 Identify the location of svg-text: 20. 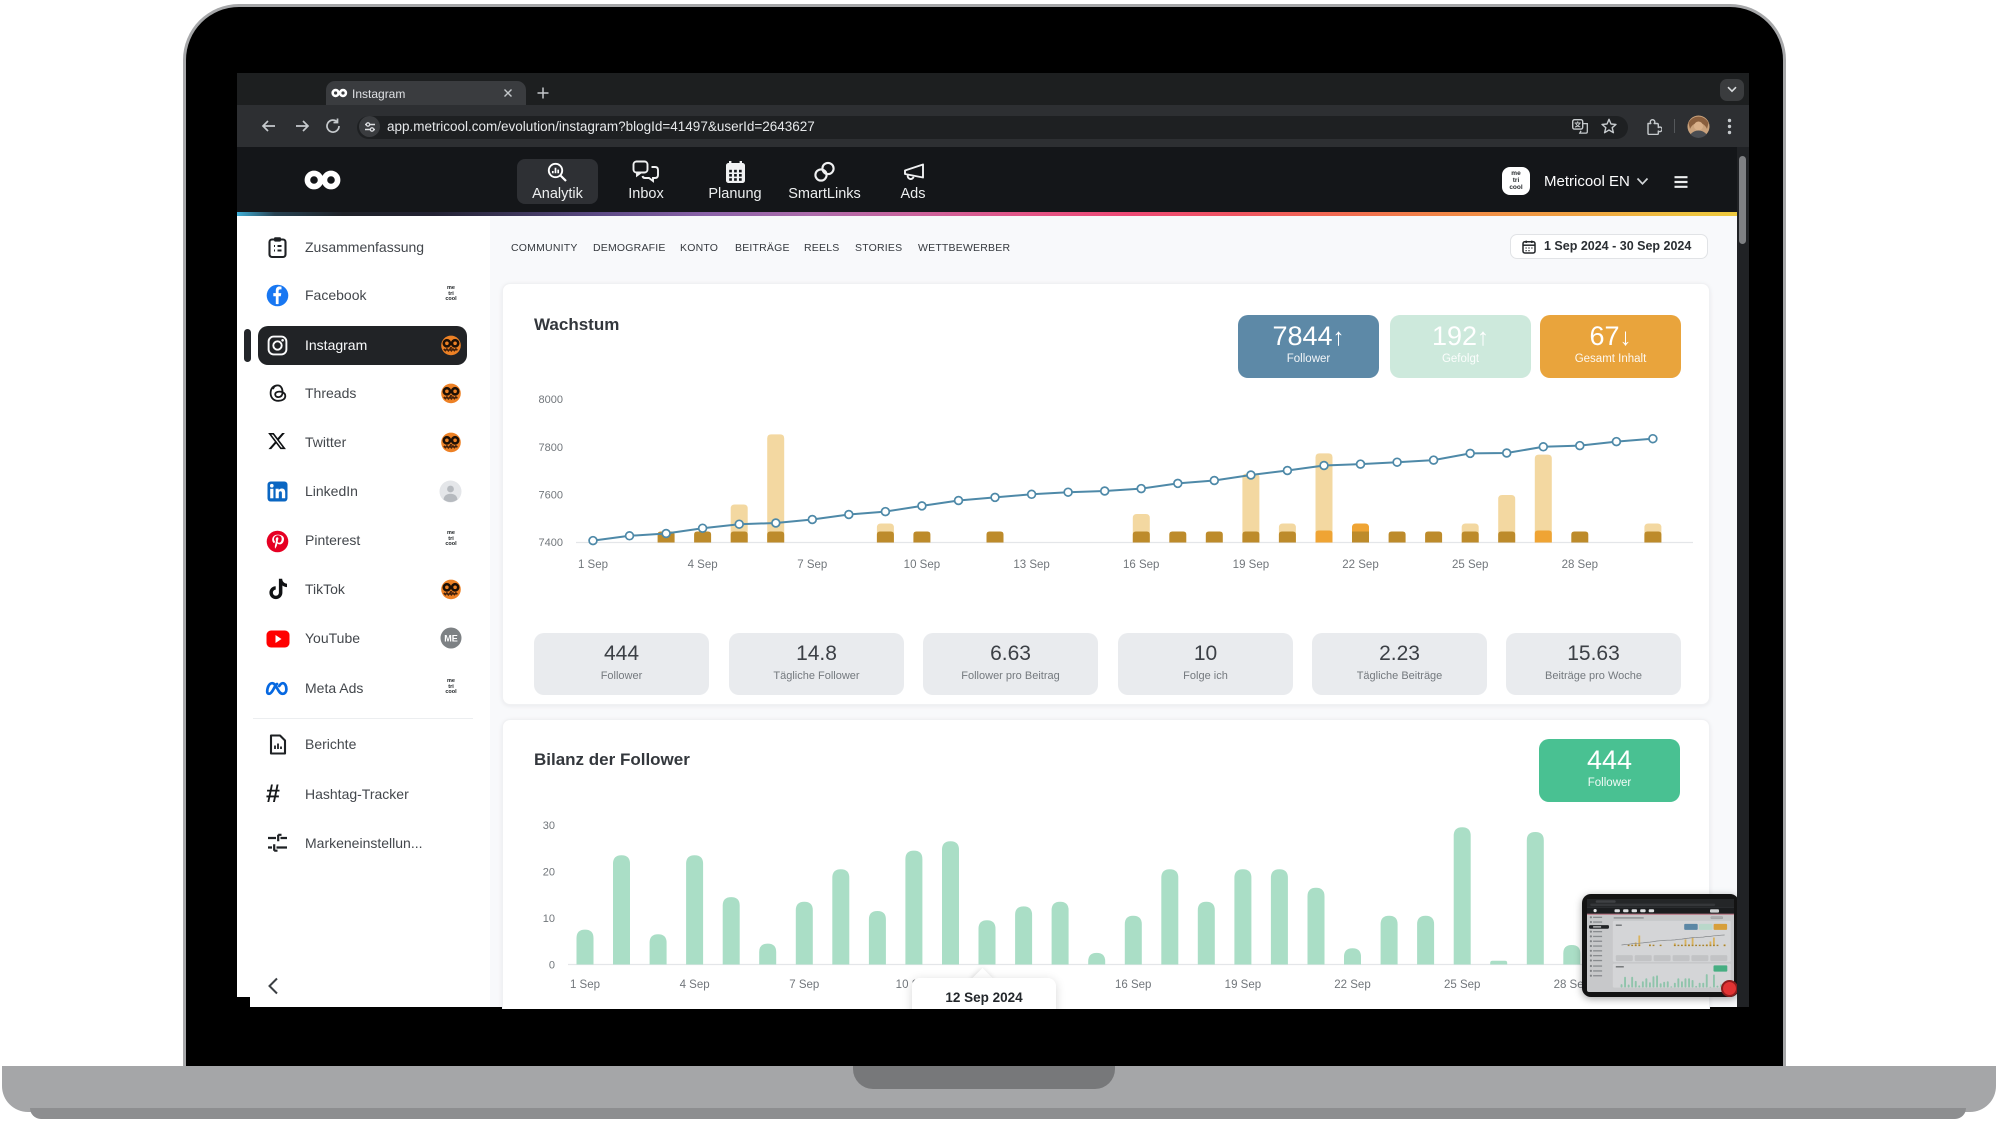
(549, 873).